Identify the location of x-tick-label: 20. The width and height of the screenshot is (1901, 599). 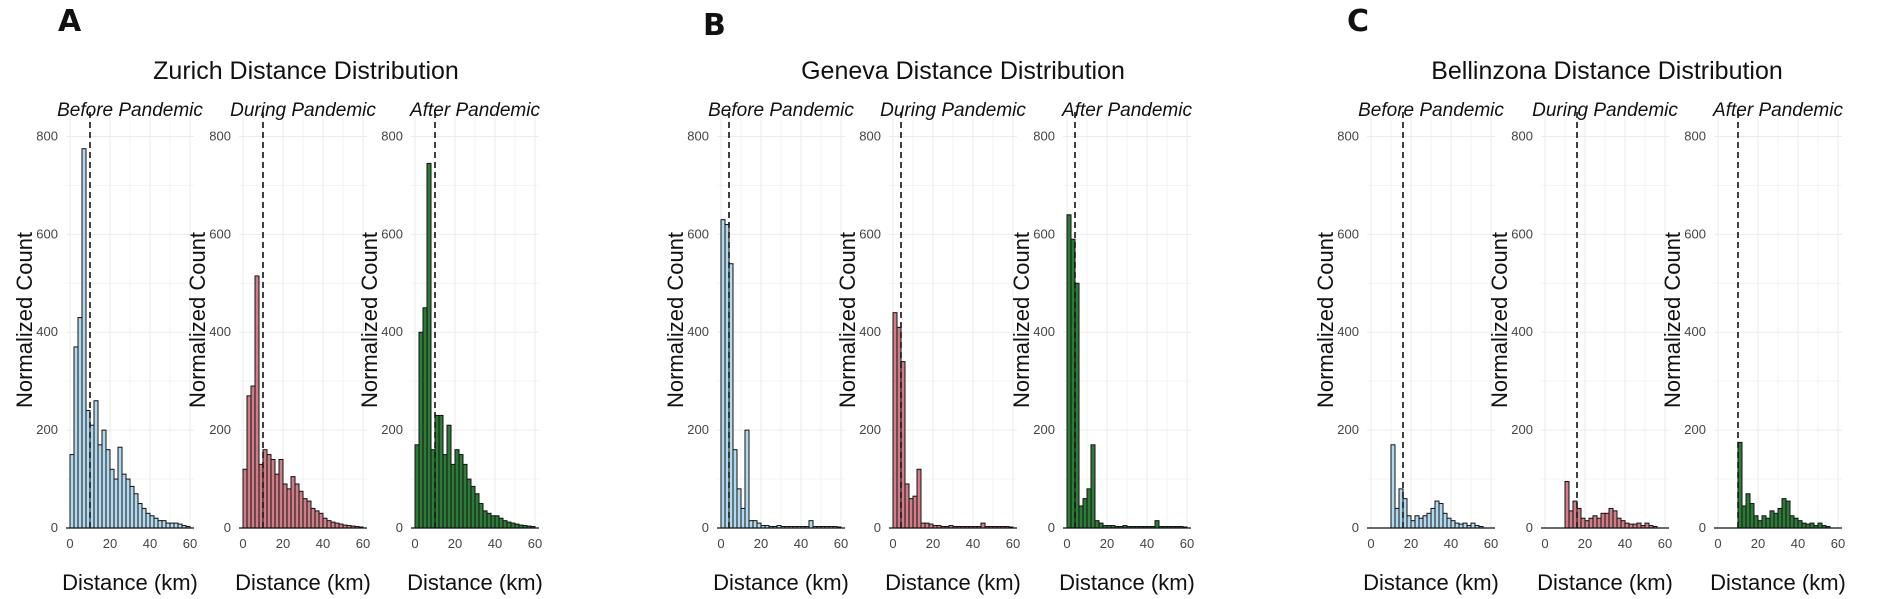
(110, 543).